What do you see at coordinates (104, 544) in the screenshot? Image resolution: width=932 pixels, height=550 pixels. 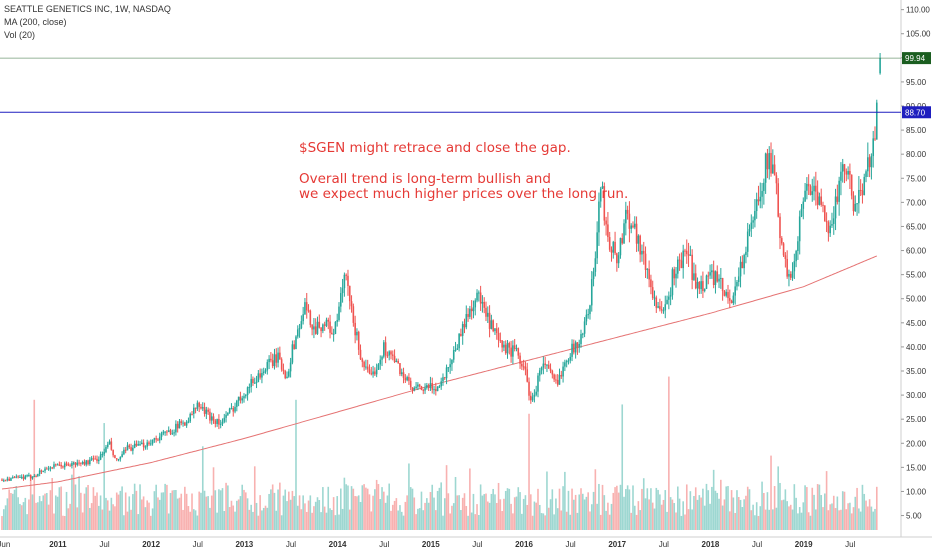 I see `x-tick-label: Jul` at bounding box center [104, 544].